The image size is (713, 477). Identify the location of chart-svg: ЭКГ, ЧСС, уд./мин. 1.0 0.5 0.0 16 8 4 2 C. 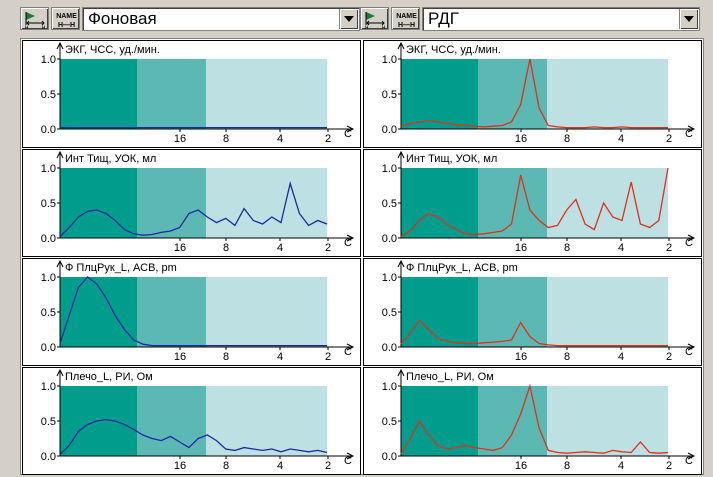
(191, 94).